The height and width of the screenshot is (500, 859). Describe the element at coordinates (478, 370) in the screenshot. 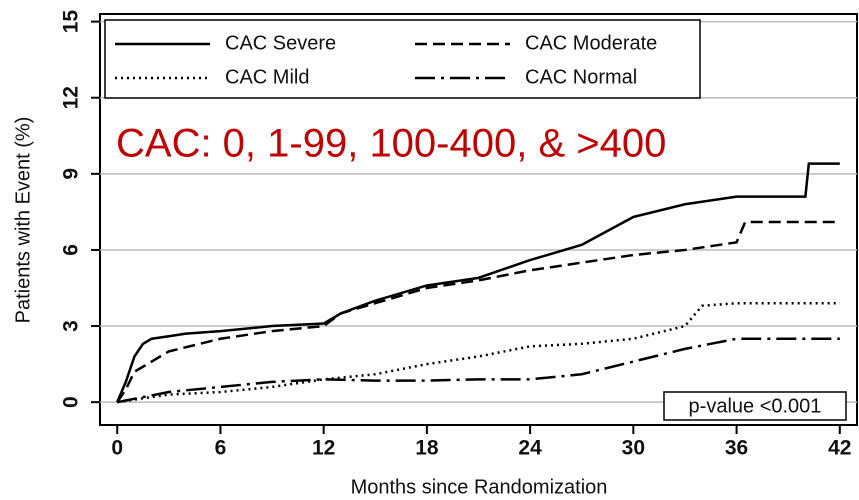

I see `series-line` at that location.